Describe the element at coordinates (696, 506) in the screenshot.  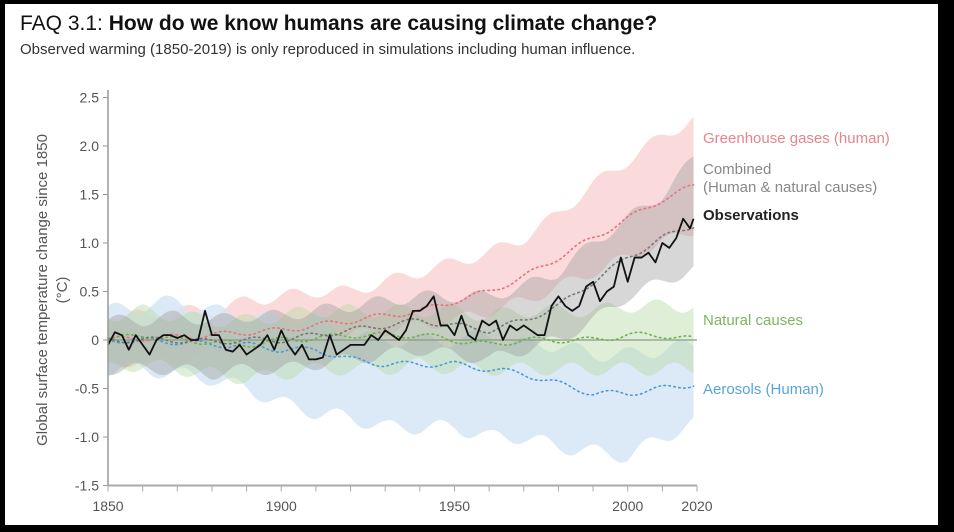
I see `x-tick-label: 2020` at that location.